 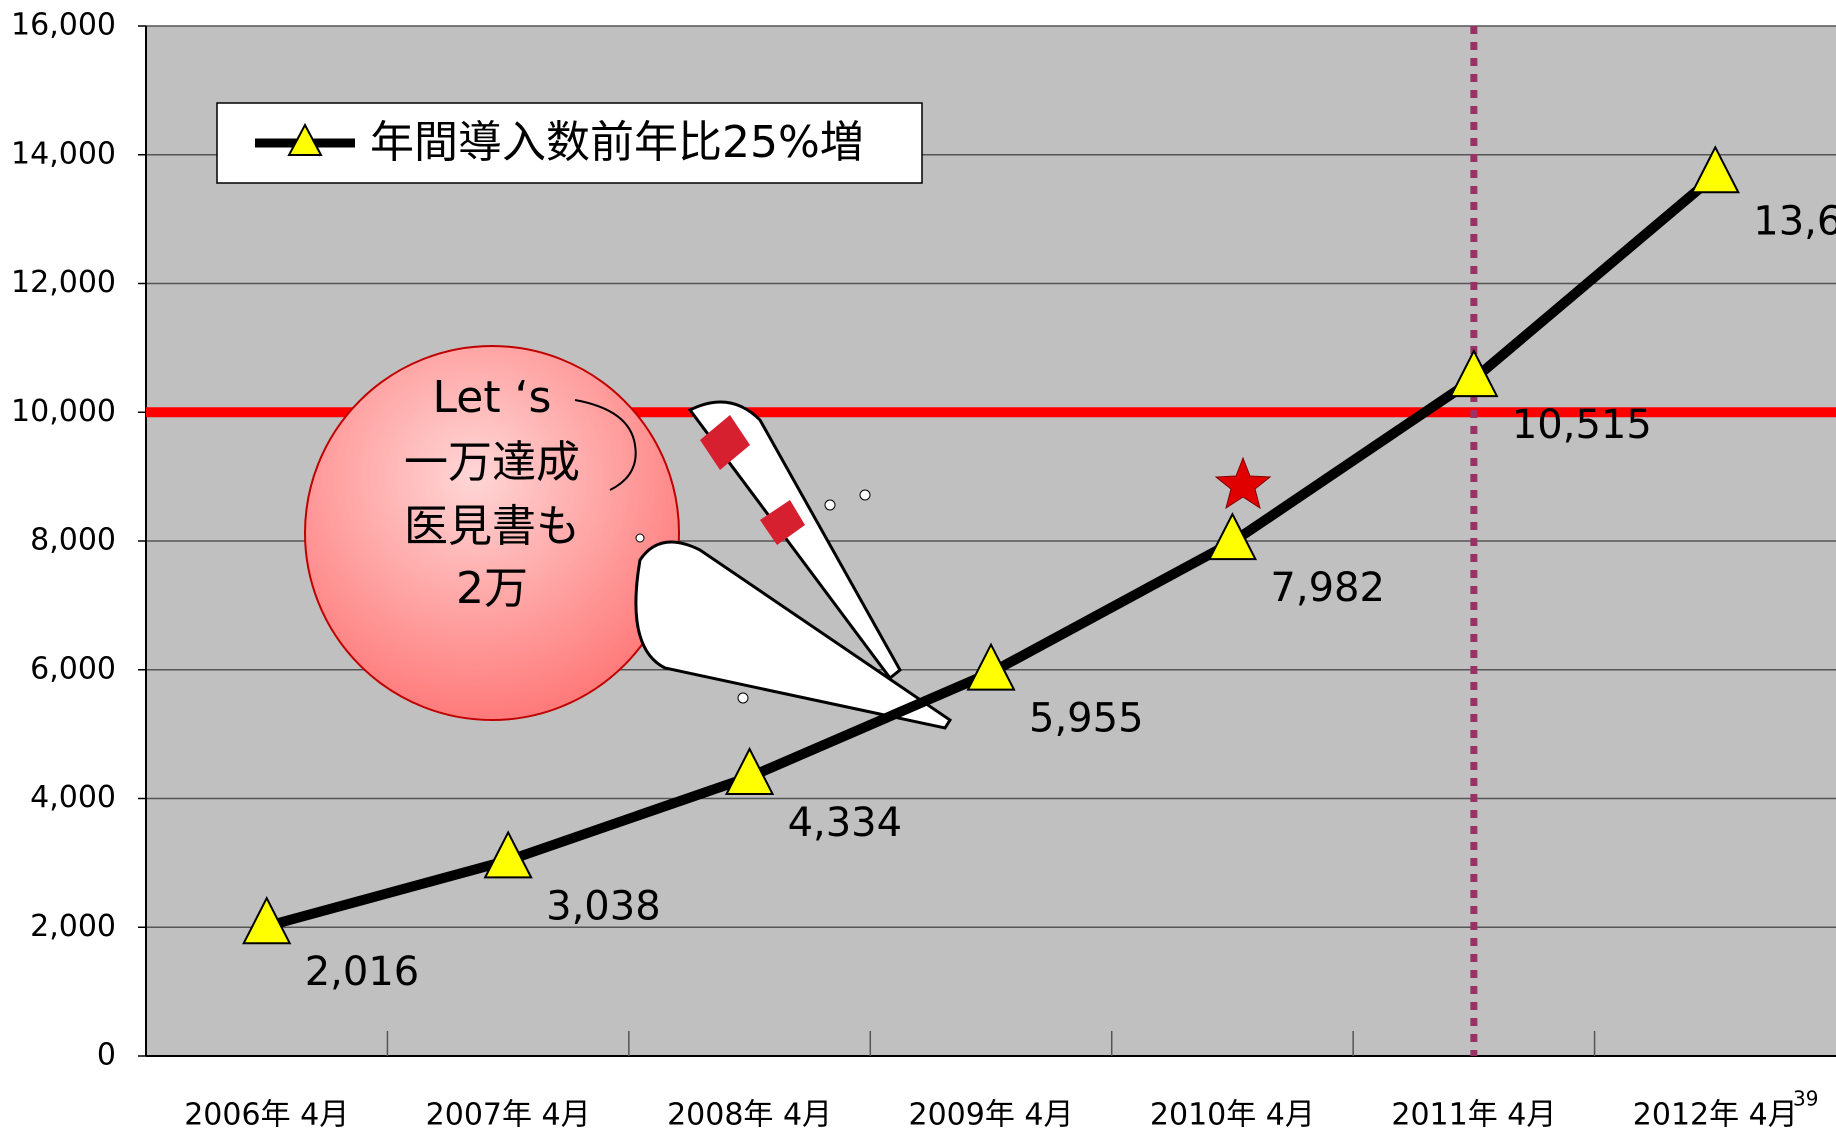 What do you see at coordinates (1232, 1115) in the screenshot?
I see `x-tick-label: 2010年 4月` at bounding box center [1232, 1115].